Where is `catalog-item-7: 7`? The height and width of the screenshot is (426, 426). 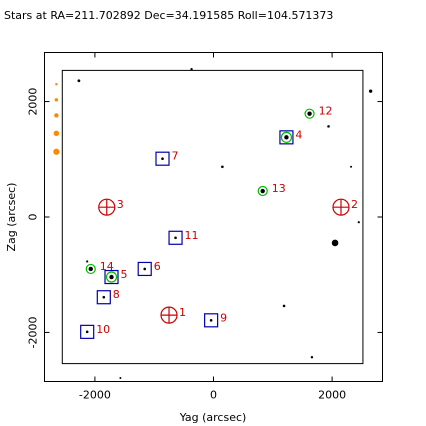 catalog-item-7: 7 is located at coordinates (167, 158).